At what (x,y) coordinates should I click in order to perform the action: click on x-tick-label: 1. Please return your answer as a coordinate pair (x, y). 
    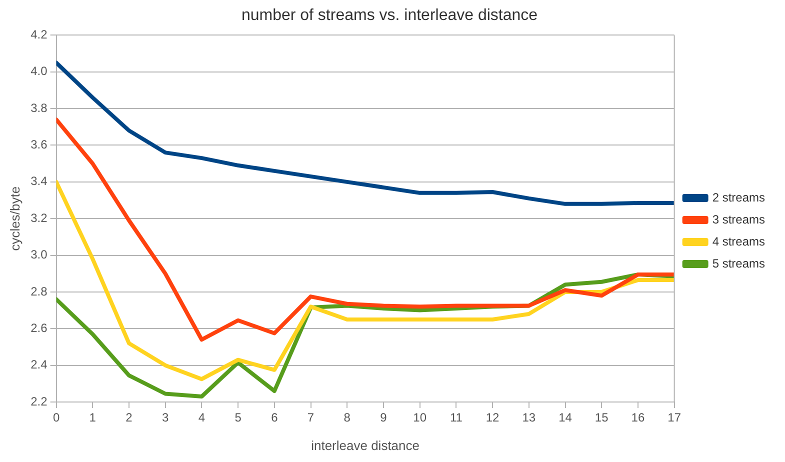
    Looking at the image, I should click on (92, 417).